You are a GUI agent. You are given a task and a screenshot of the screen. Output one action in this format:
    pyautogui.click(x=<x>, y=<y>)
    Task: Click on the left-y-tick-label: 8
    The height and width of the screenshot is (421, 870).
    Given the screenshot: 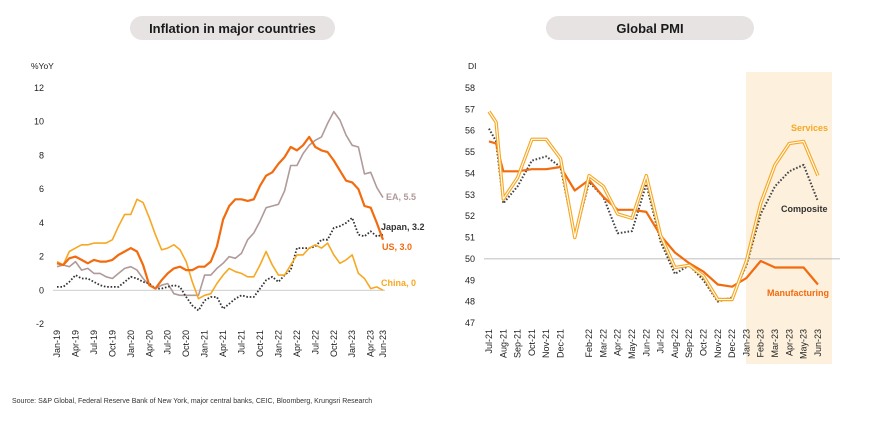 What is the action you would take?
    pyautogui.click(x=41, y=155)
    